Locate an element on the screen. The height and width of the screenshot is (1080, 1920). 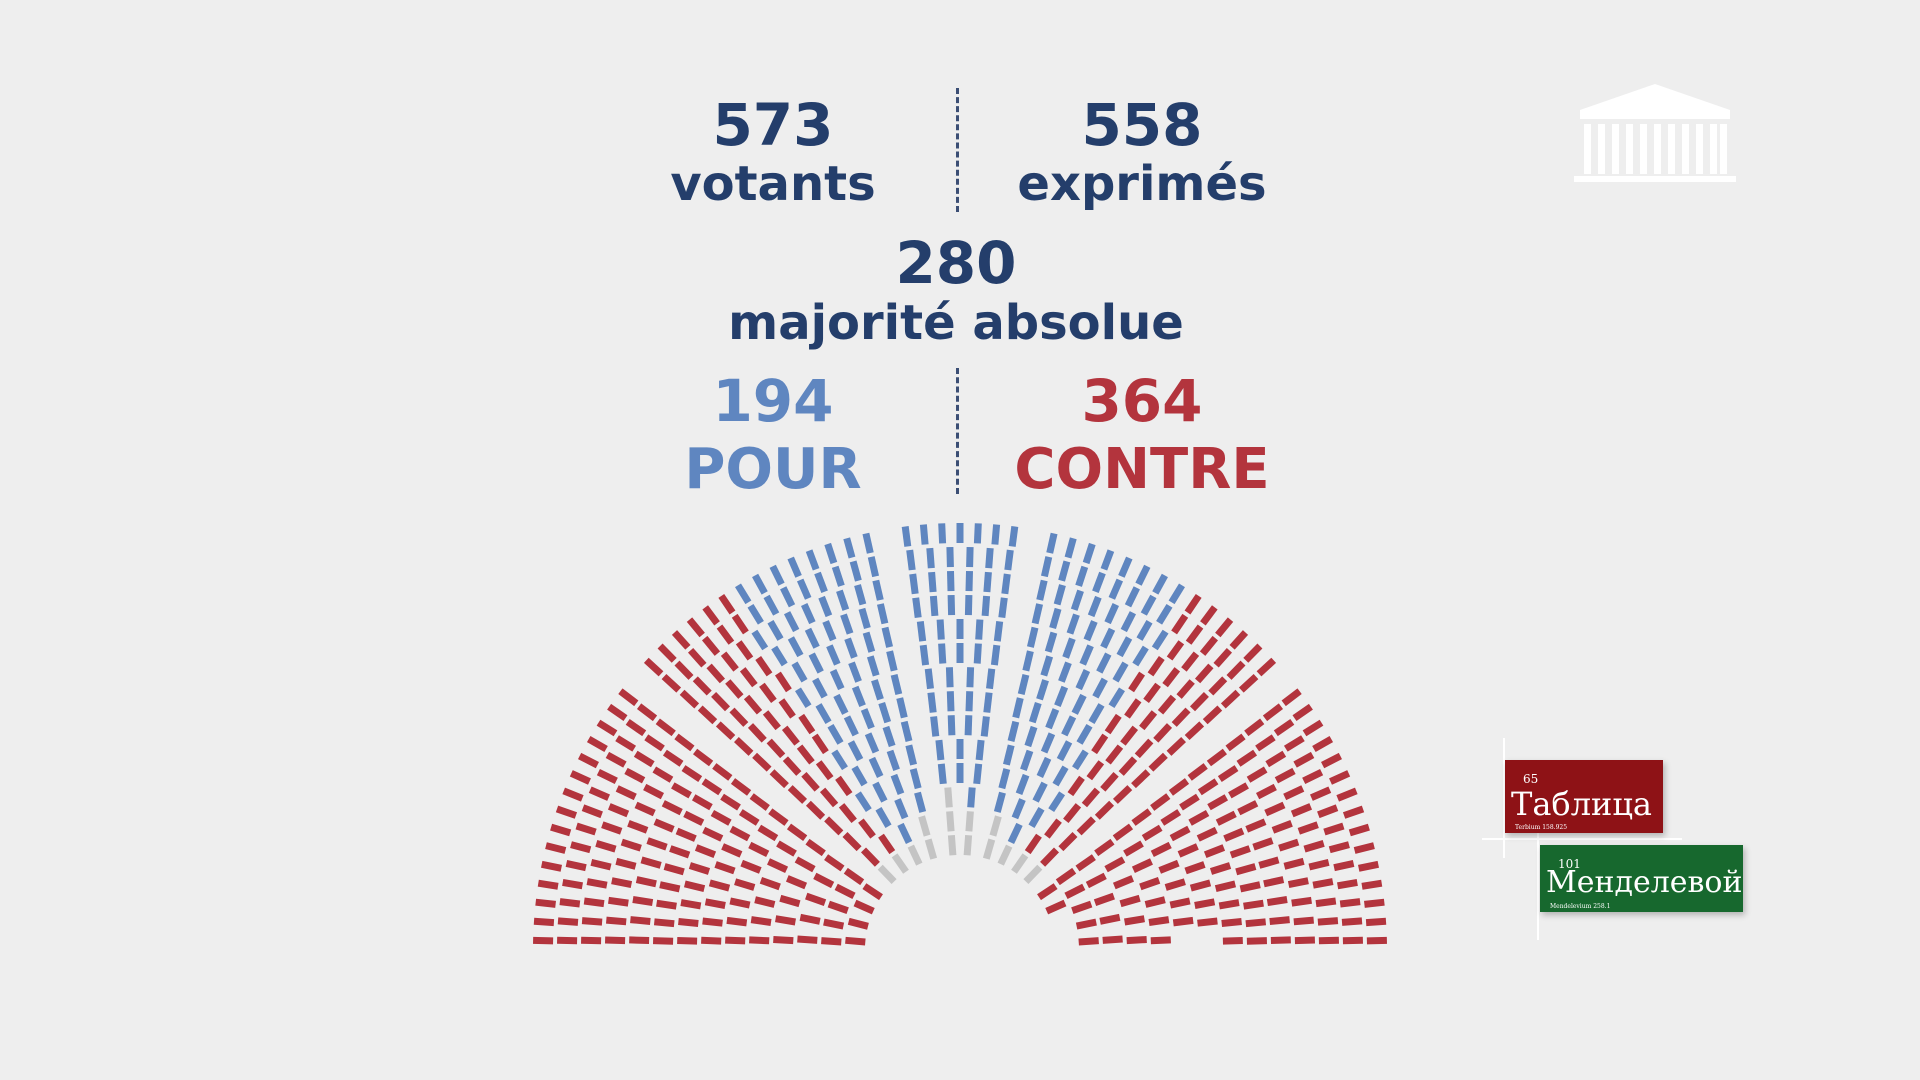
watermark-tile-text: Менделевой is located at coordinates (1644, 882).